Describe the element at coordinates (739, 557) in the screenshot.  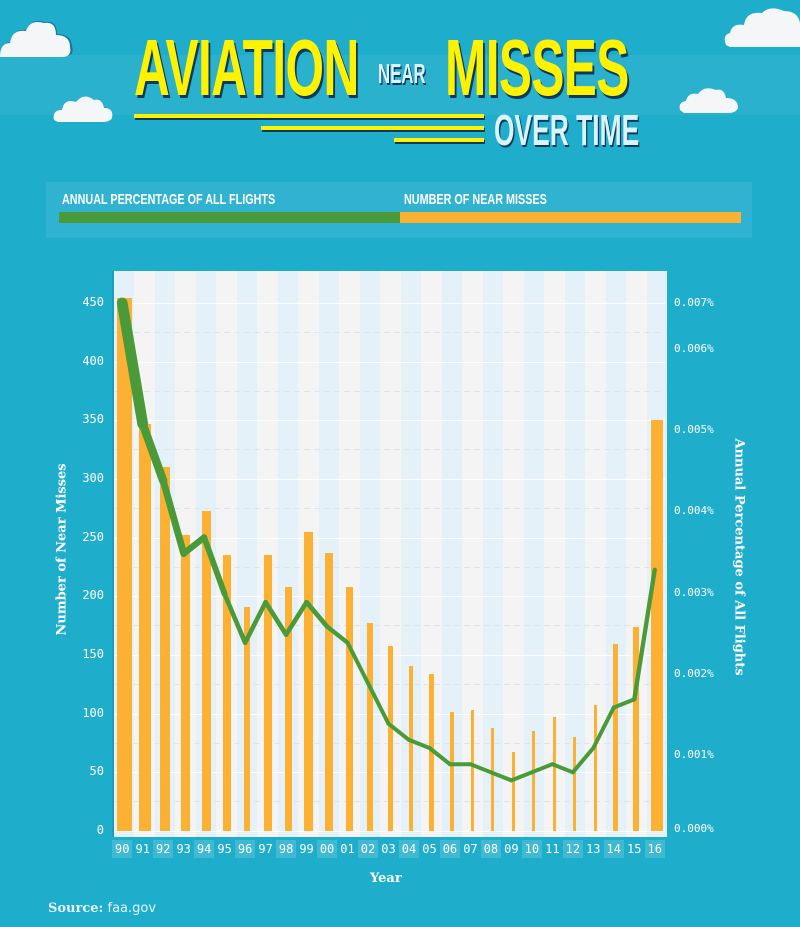
I see `right-axis-title: Annual Percentage of All Flights` at that location.